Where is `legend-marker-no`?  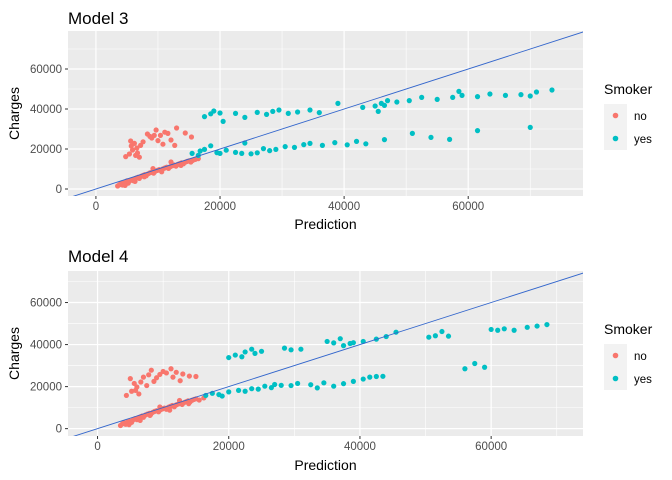 legend-marker-no is located at coordinates (615, 115).